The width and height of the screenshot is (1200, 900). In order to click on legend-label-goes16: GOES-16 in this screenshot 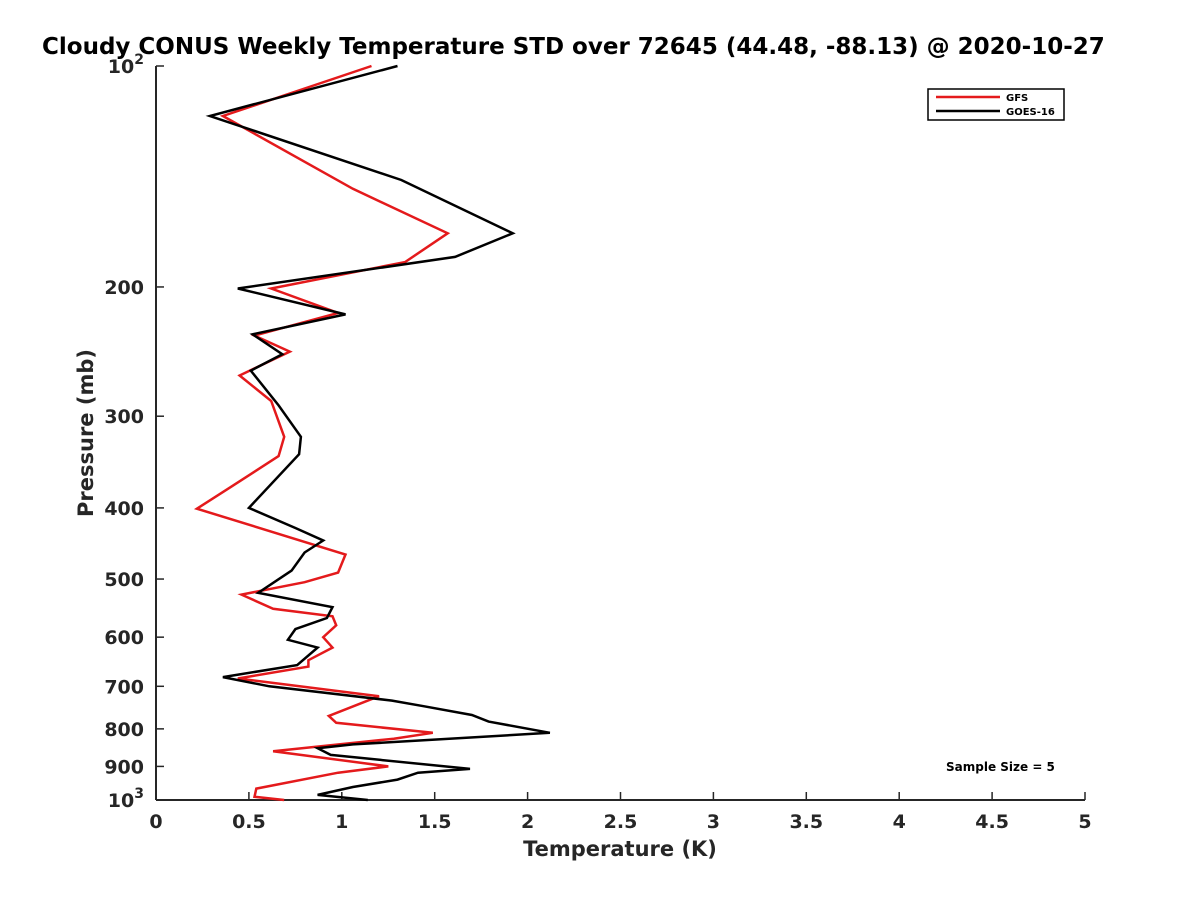, I will do `click(1030, 112)`.